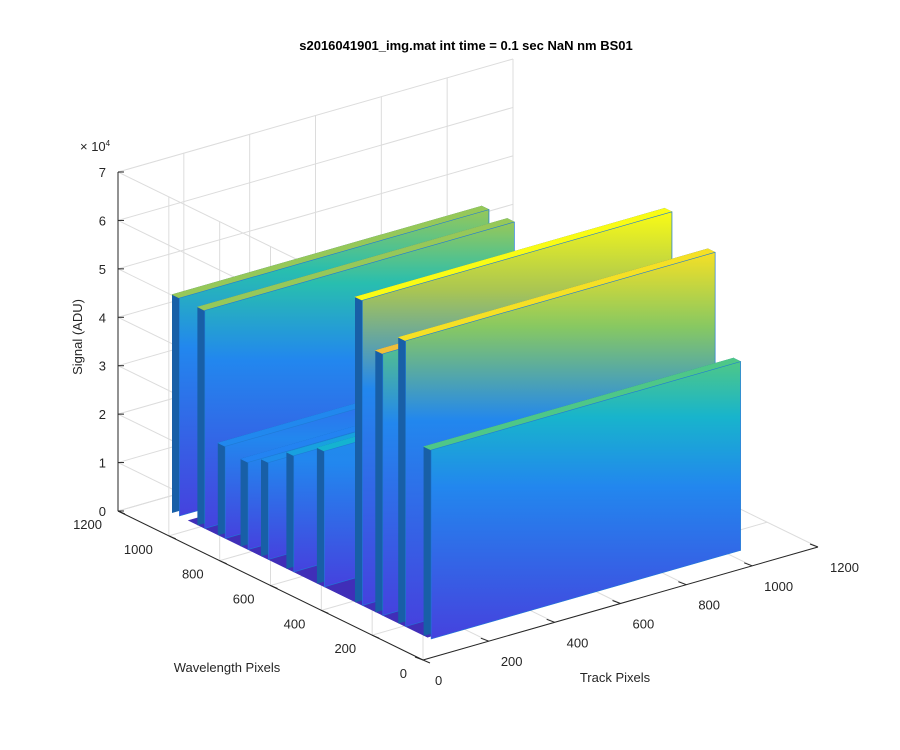 This screenshot has height=750, width=900. I want to click on x-tick-label: 600, so click(644, 624).